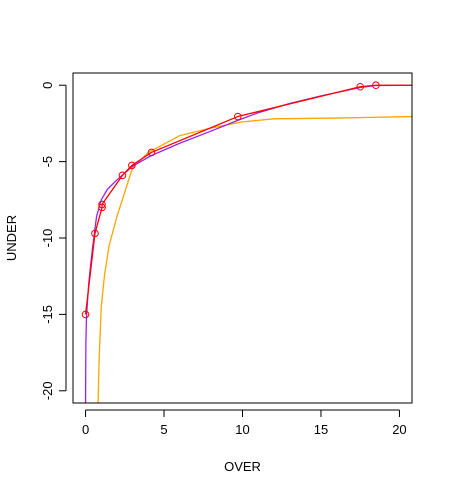 Image resolution: width=450 pixels, height=495 pixels. What do you see at coordinates (47, 314) in the screenshot?
I see `y-tick-label: -15` at bounding box center [47, 314].